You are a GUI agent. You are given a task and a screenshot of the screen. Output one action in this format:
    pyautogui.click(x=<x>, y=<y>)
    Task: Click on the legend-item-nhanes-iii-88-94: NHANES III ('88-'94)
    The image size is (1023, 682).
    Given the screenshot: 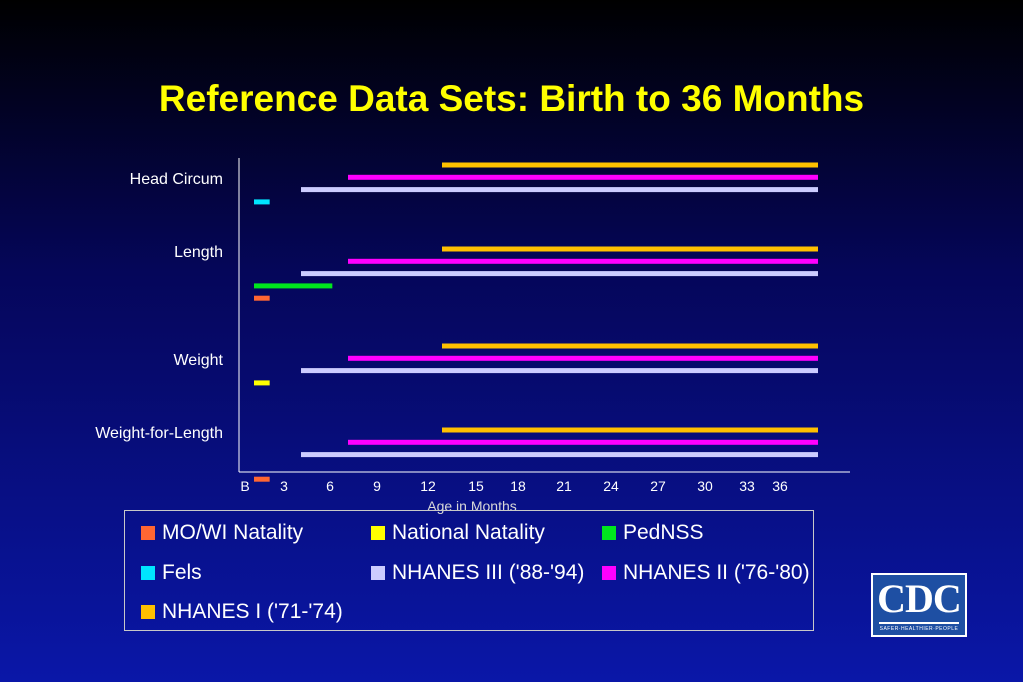 What is the action you would take?
    pyautogui.click(x=477, y=573)
    